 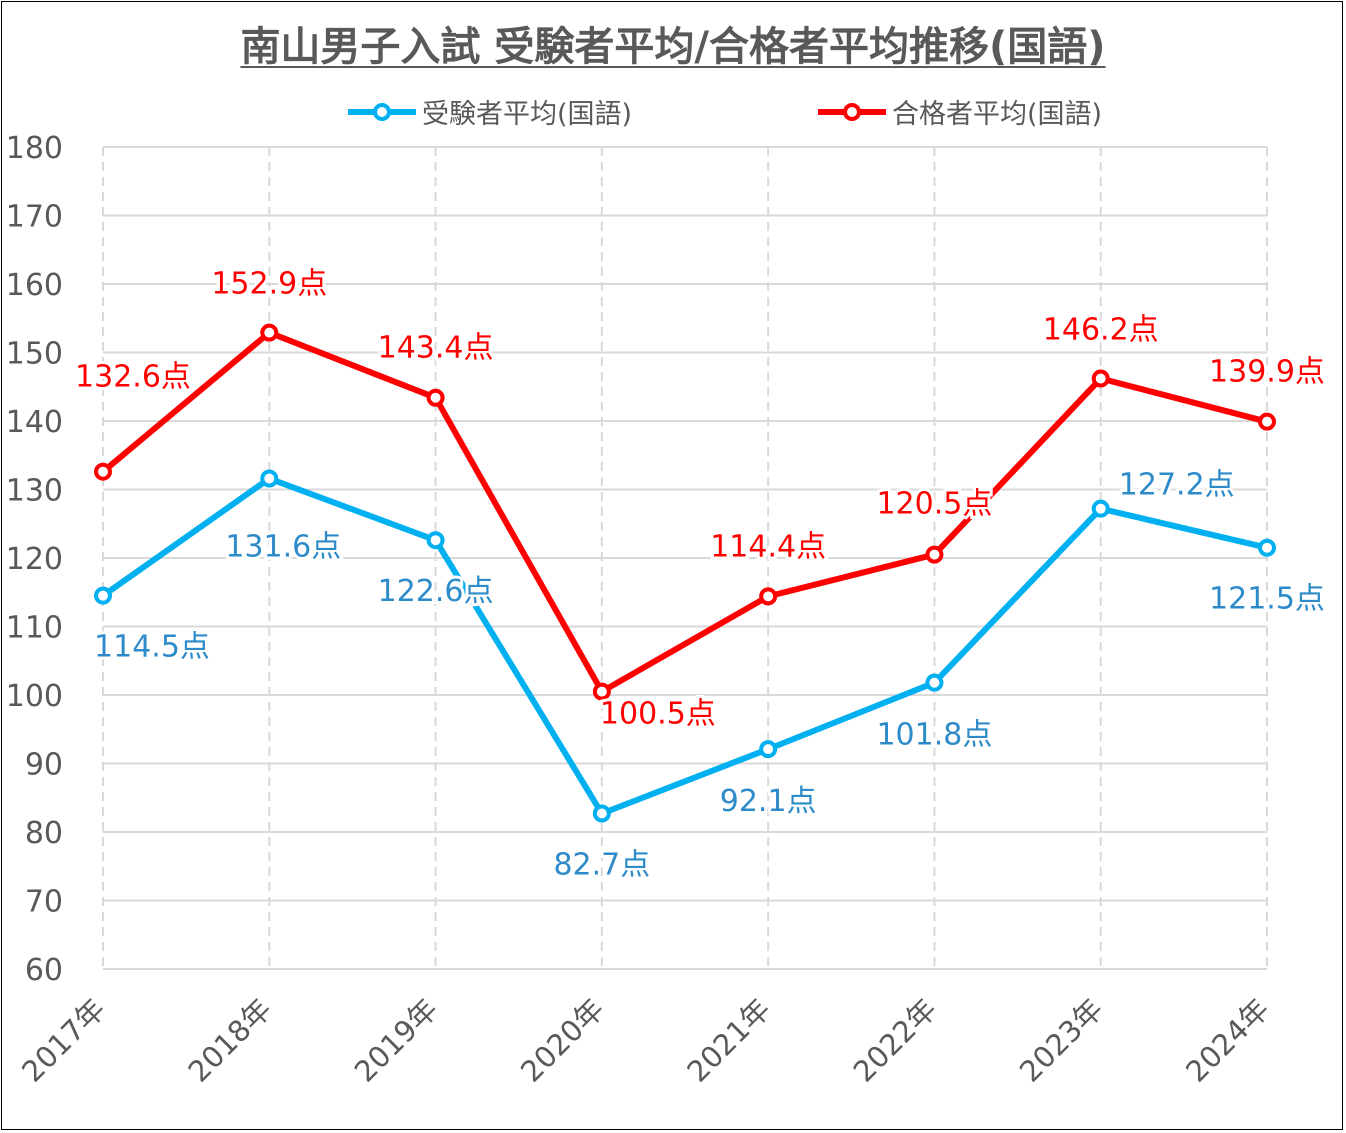 What do you see at coordinates (269, 284) in the screenshot?
I see `data-label: 152.9点` at bounding box center [269, 284].